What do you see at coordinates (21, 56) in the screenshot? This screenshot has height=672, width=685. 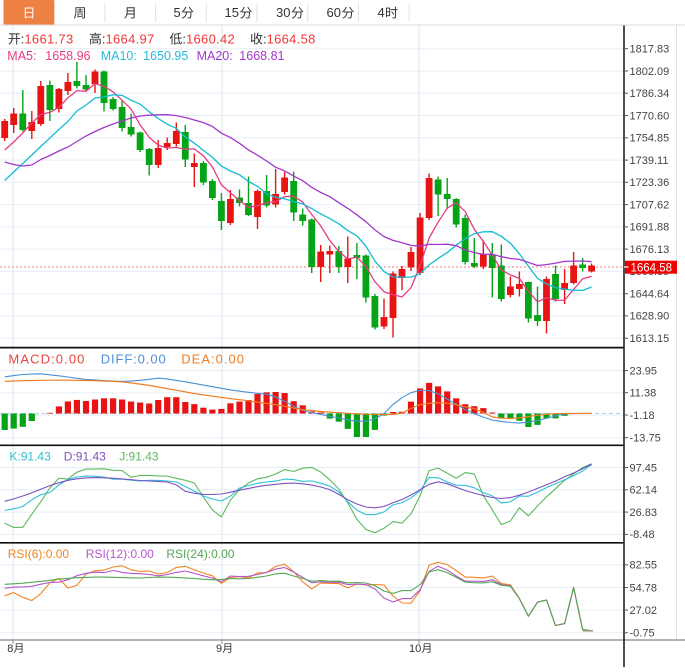 I see `svg-text: MA5:` at bounding box center [21, 56].